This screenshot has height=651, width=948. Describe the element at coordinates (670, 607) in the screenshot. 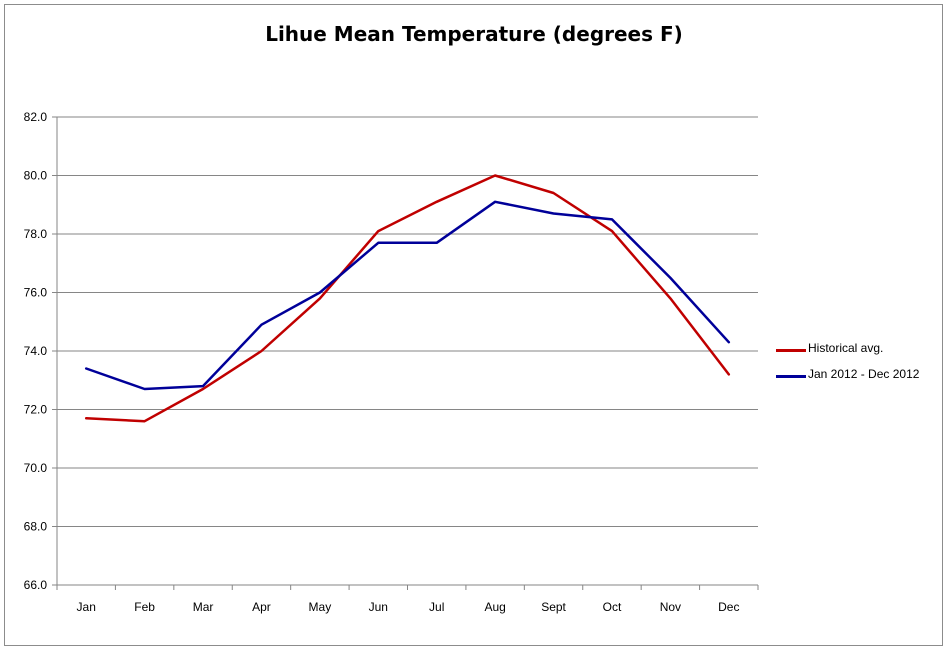

I see `x-tick-label: Nov` at that location.